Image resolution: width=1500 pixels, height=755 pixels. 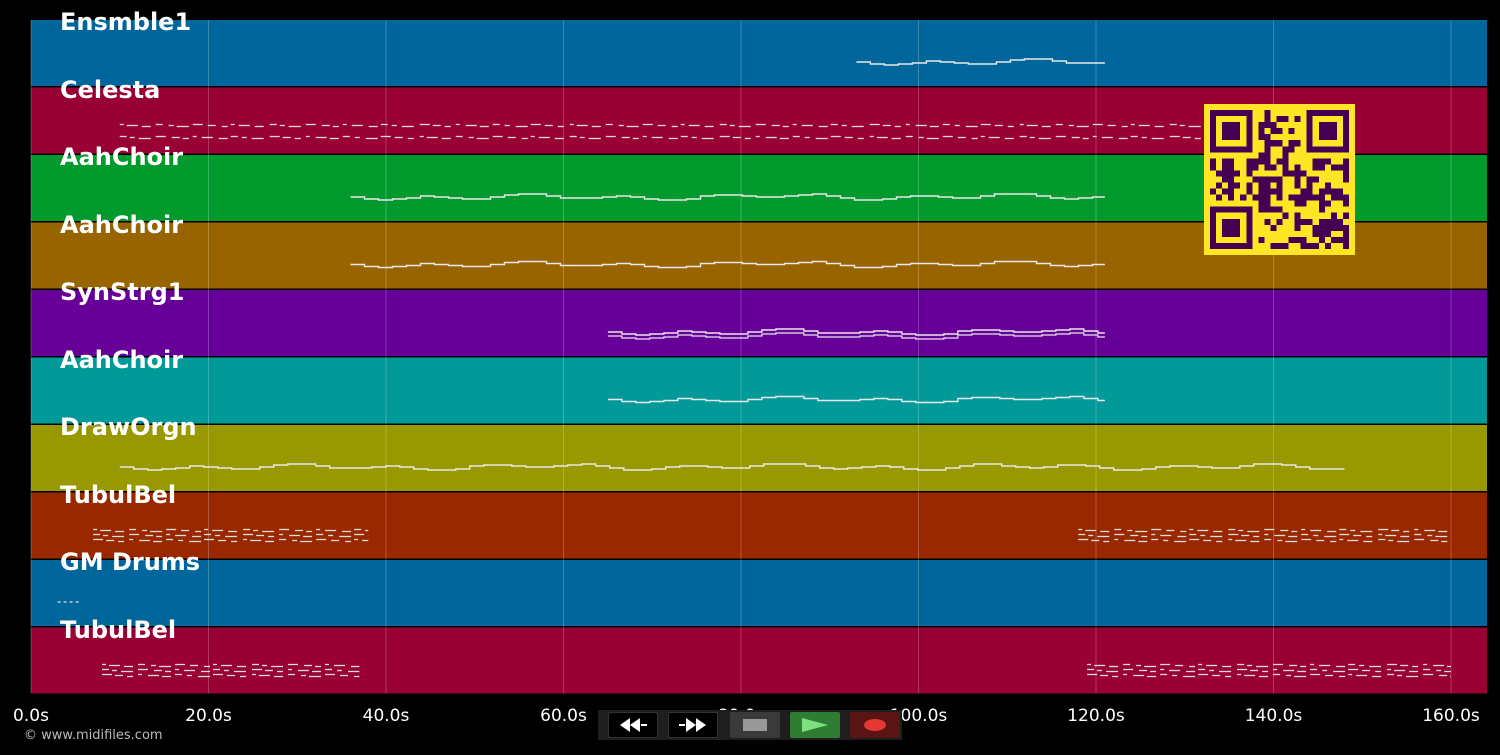 What do you see at coordinates (1279, 179) in the screenshot?
I see `qr-code` at bounding box center [1279, 179].